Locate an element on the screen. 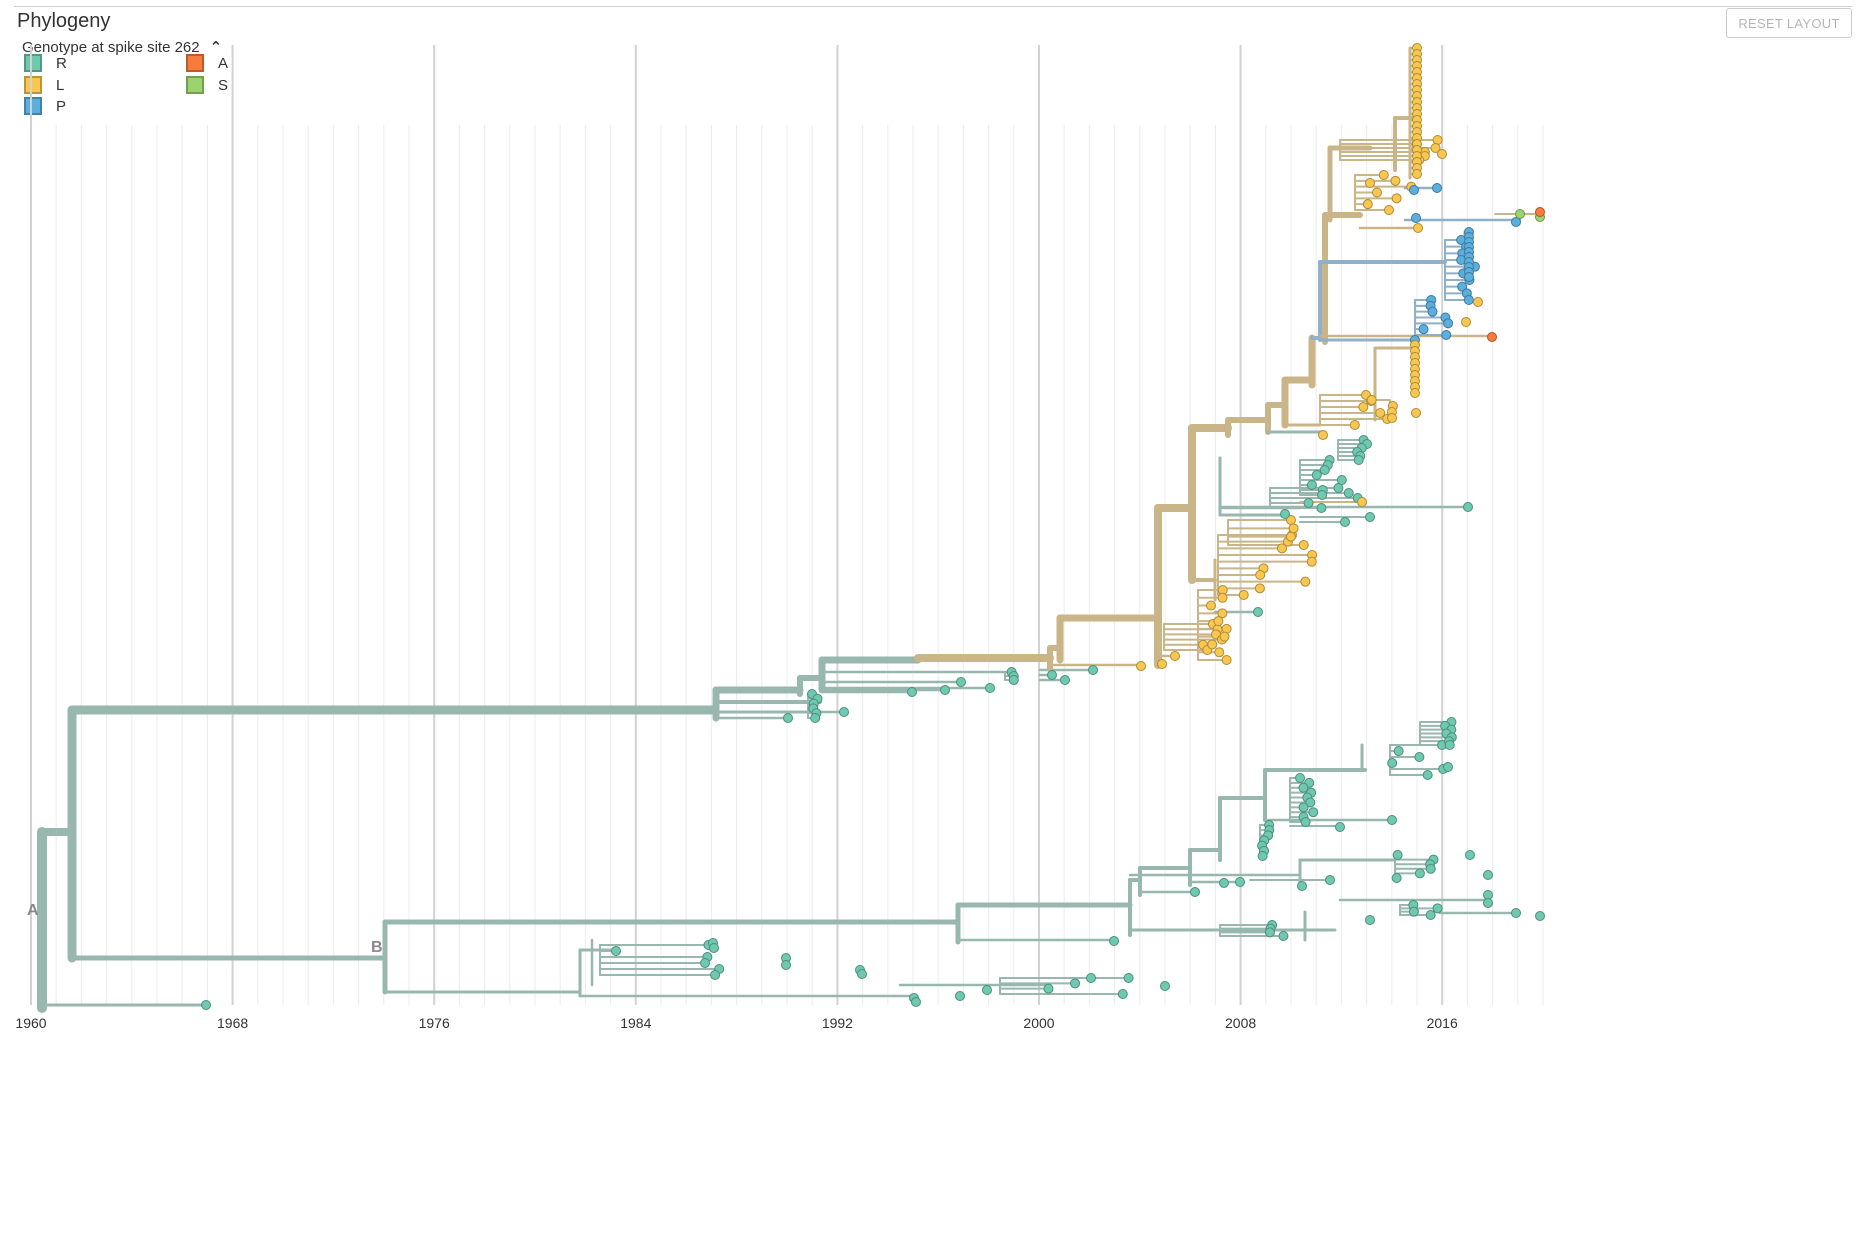 The width and height of the screenshot is (1866, 1254). legend-item-l: L is located at coordinates (44, 85).